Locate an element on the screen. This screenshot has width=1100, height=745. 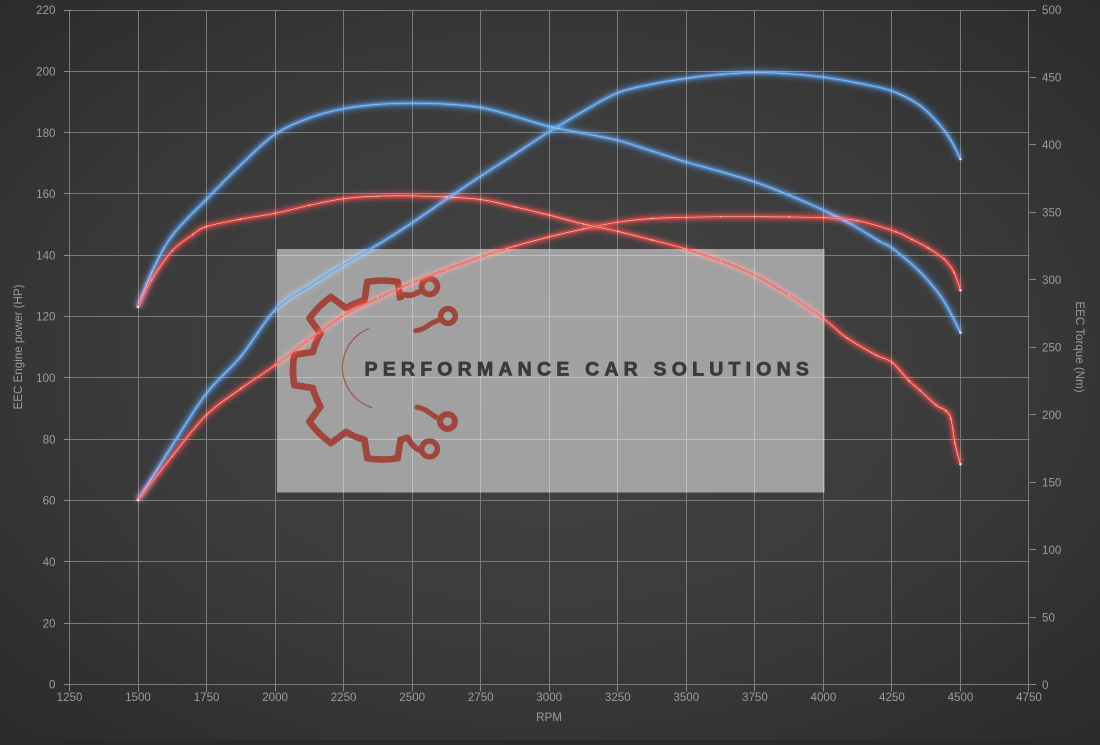
svg-text: 1500 is located at coordinates (138, 697).